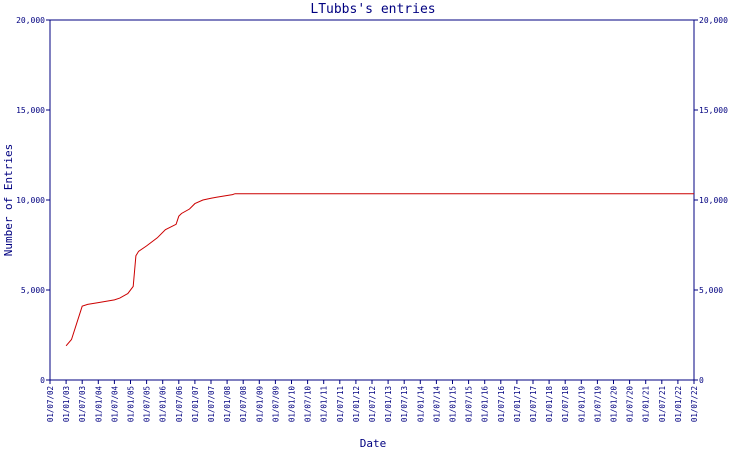  Describe the element at coordinates (630, 404) in the screenshot. I see `x-tick-label: 01/07/20` at that location.